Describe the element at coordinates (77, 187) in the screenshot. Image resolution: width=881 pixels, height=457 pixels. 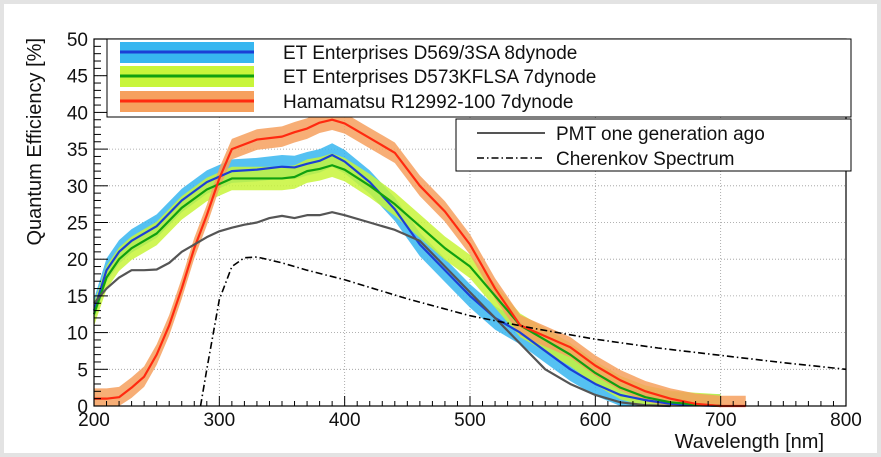
I see `y-tick-label: 30` at that location.